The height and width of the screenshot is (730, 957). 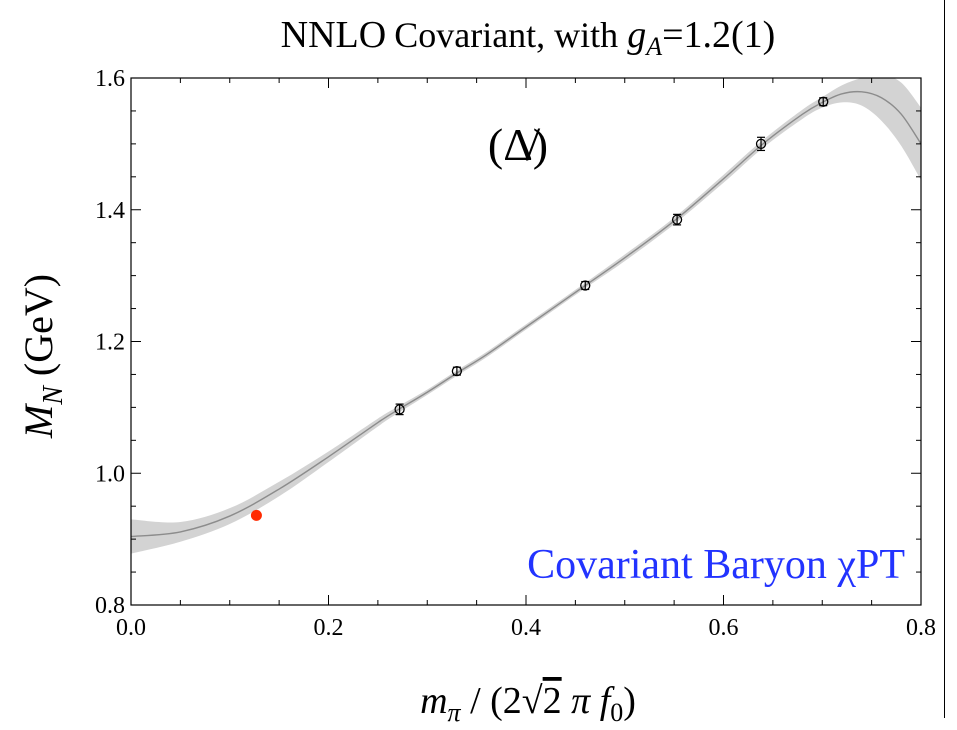 What do you see at coordinates (653, 46) in the screenshot?
I see `title-subscript: A` at bounding box center [653, 46].